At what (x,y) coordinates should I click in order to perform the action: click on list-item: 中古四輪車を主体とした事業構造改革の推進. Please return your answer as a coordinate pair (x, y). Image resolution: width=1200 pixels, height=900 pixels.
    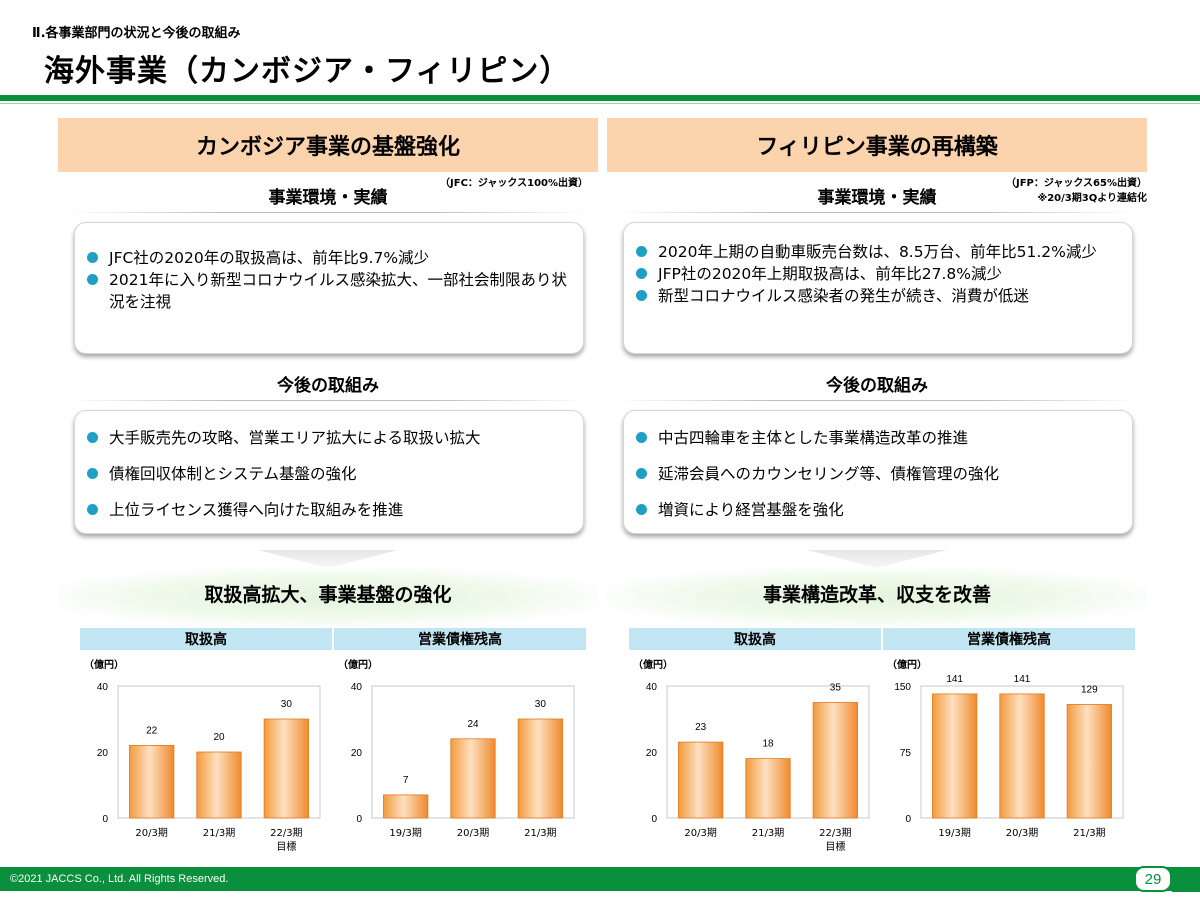
    Looking at the image, I should click on (878, 438).